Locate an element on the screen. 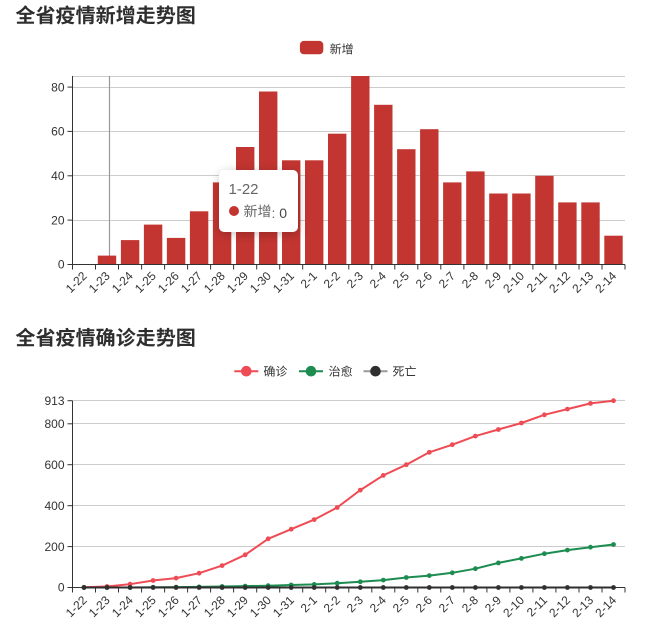  svg-text: 200 is located at coordinates (54, 547).